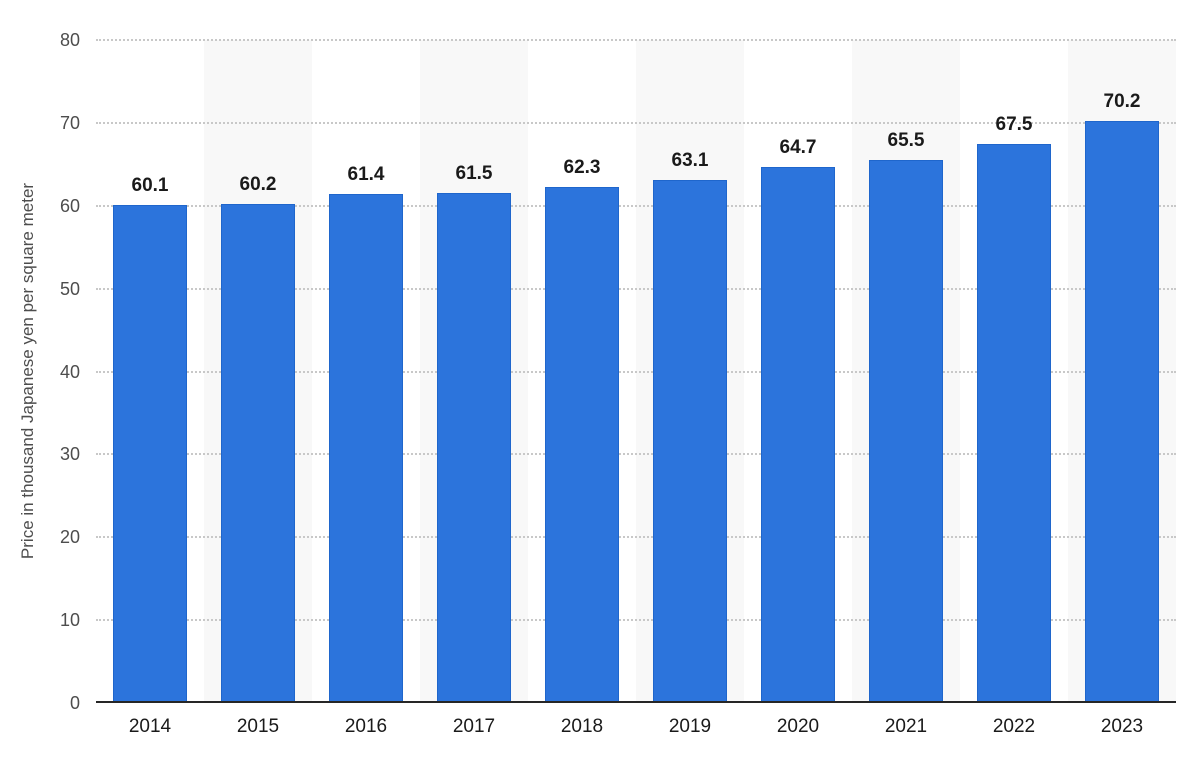 The width and height of the screenshot is (1199, 757). I want to click on x-axis-line, so click(636, 702).